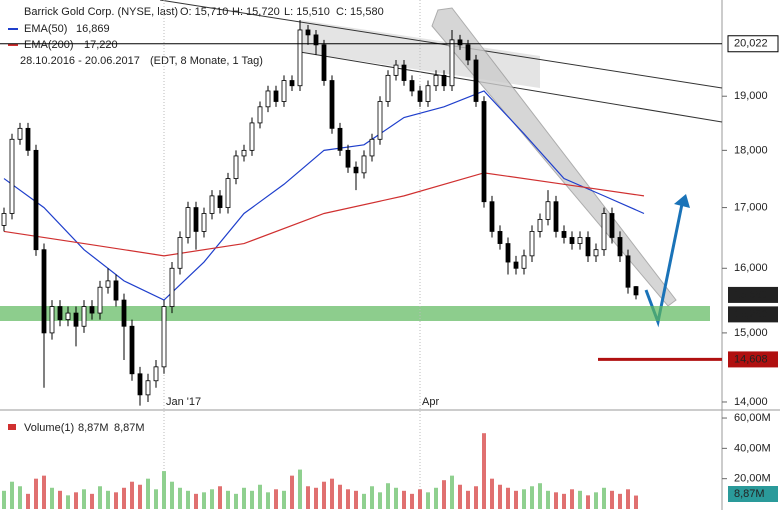  What do you see at coordinates (93, 428) in the screenshot?
I see `volume-legend-value: 8,87M` at bounding box center [93, 428].